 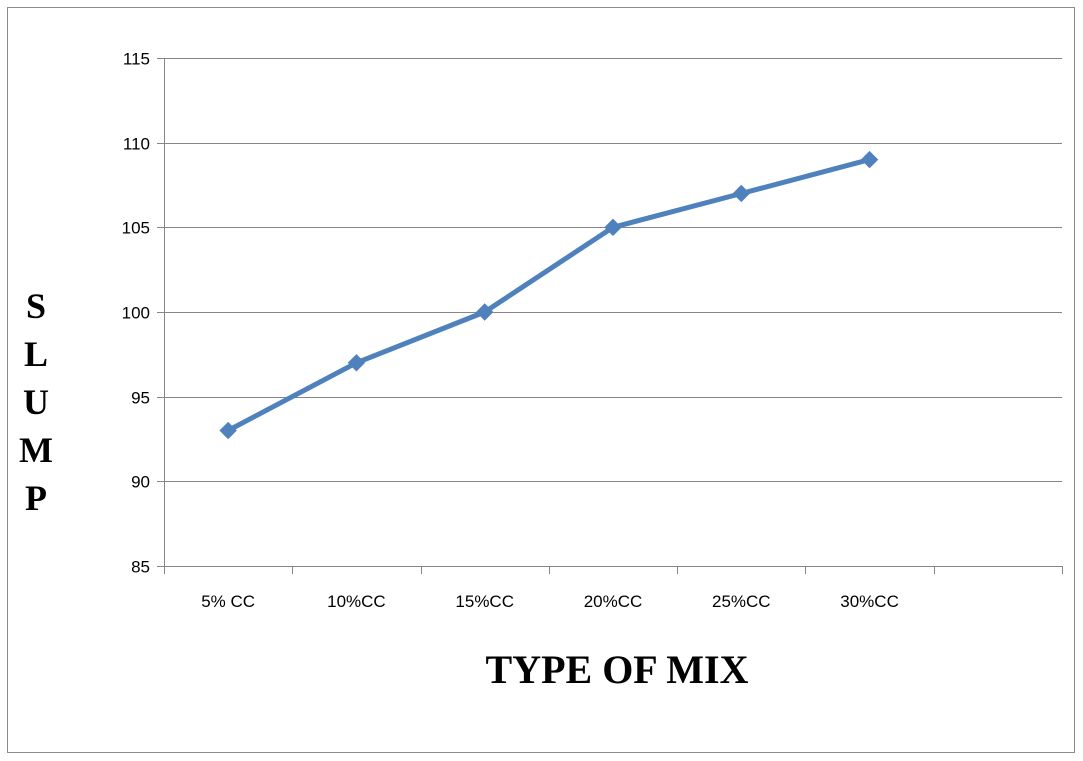 What do you see at coordinates (484, 601) in the screenshot?
I see `x-tick-label: 15%CC` at bounding box center [484, 601].